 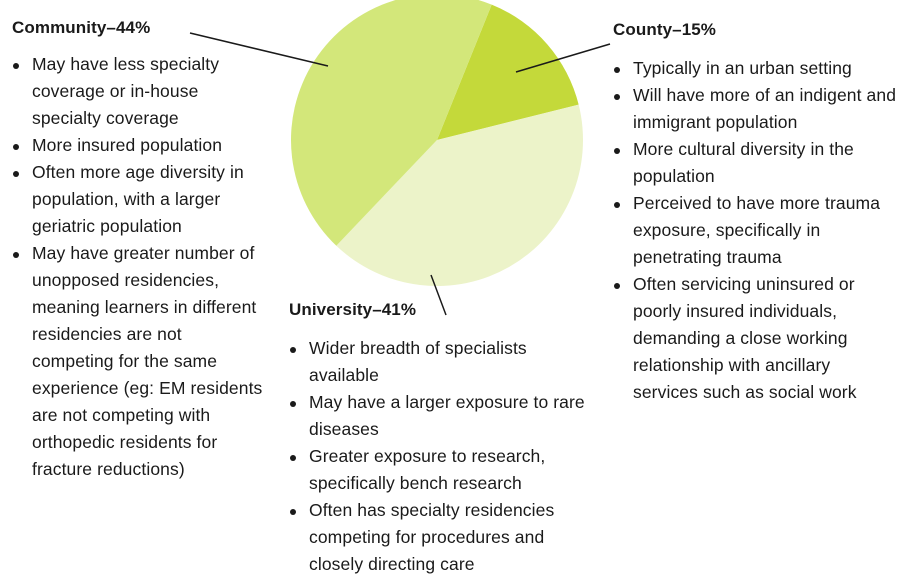 What do you see at coordinates (259, 49) in the screenshot?
I see `leader-line-community` at bounding box center [259, 49].